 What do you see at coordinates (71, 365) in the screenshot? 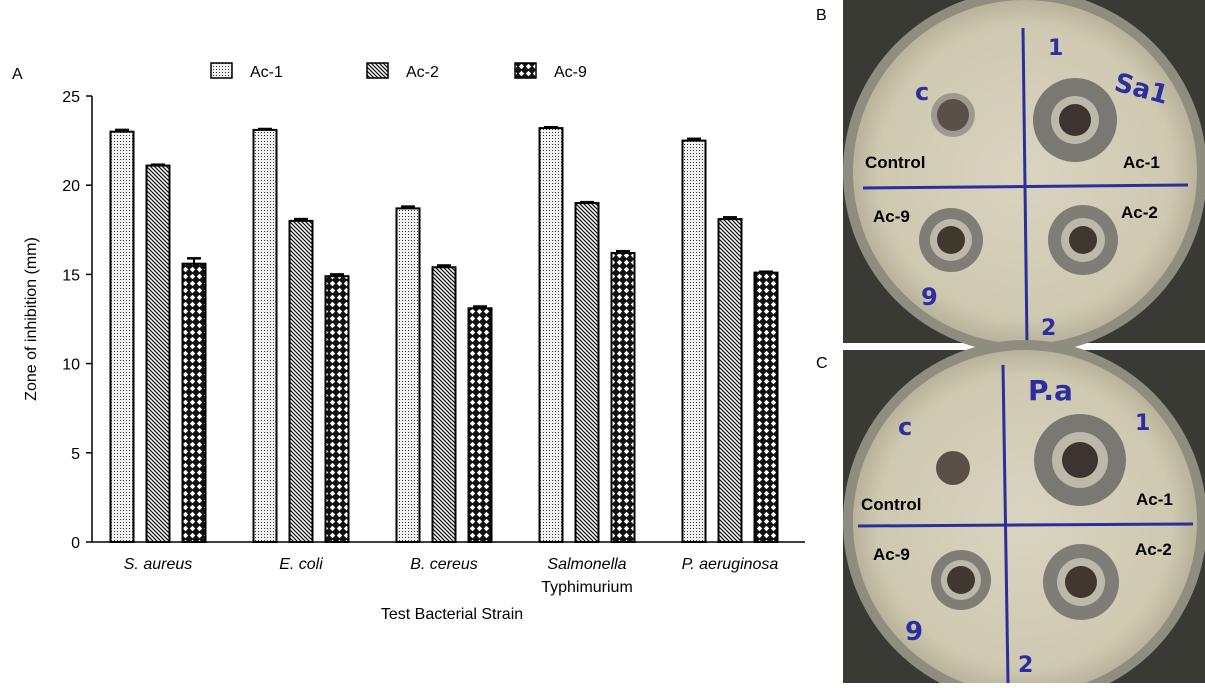
I see `y-tick-label: 10` at bounding box center [71, 365].